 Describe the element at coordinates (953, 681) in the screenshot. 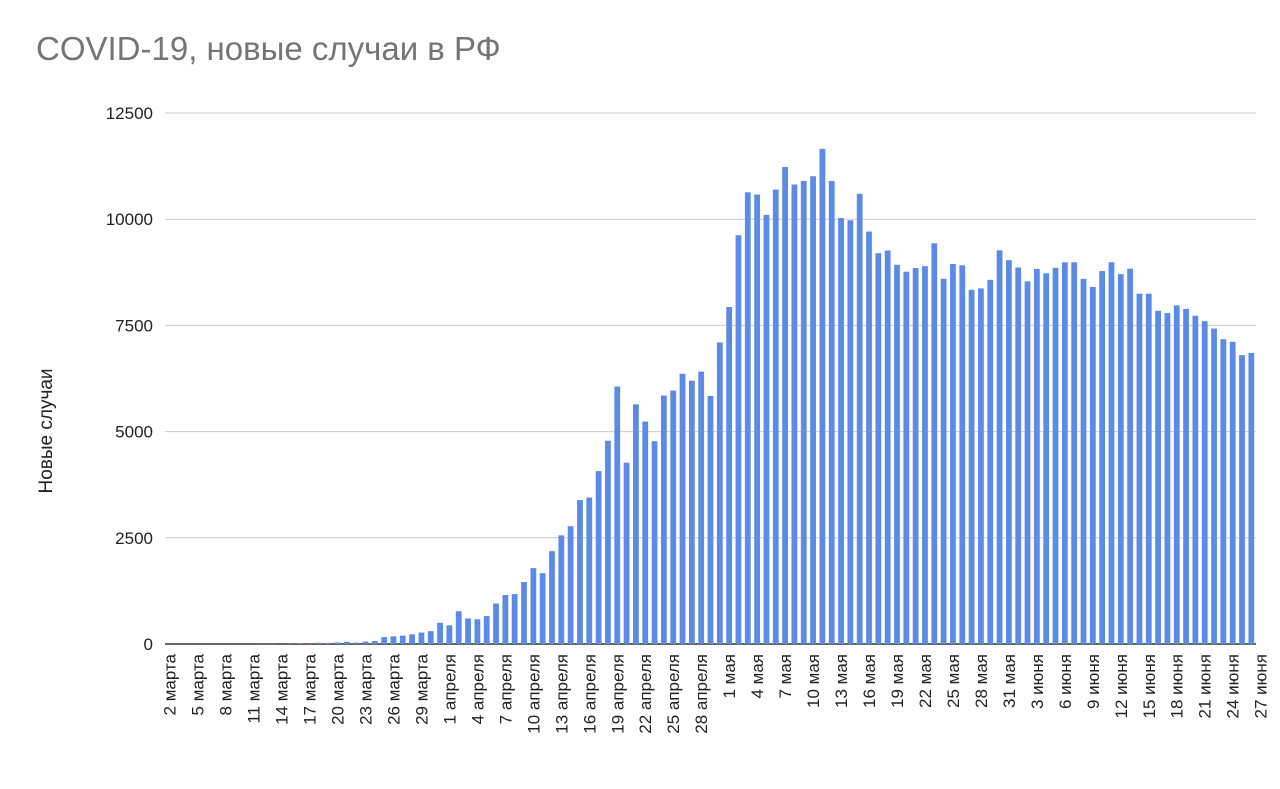

I see `x-tick-label: 25 мая` at that location.